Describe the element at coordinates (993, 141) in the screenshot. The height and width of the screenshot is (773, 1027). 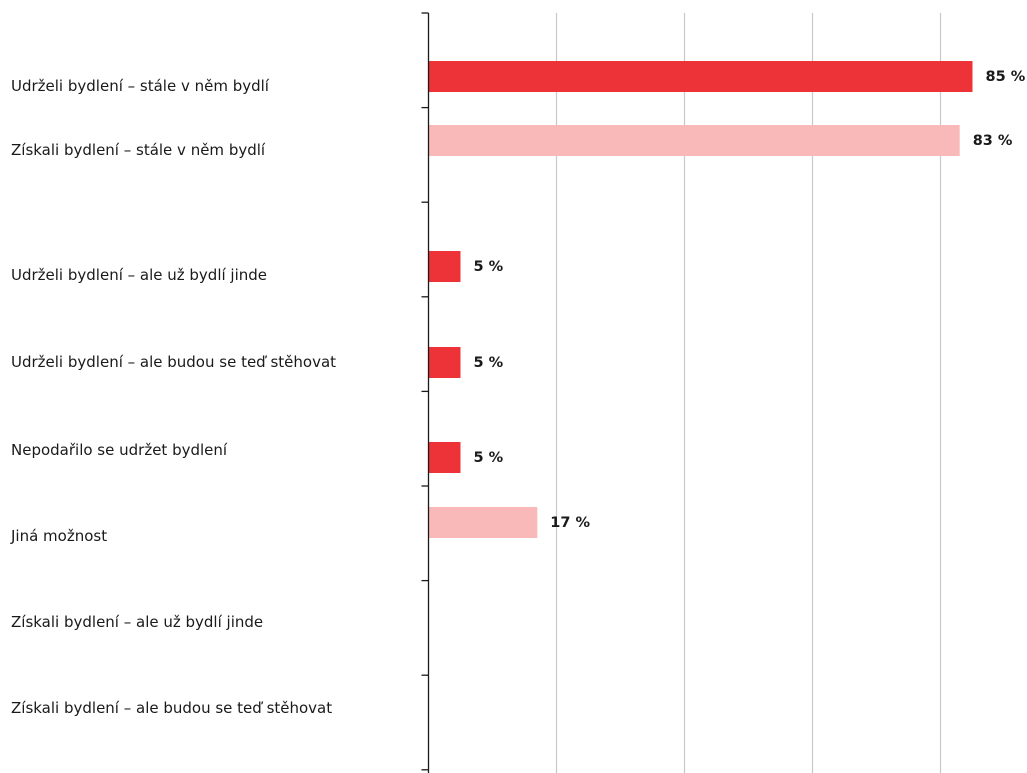
I see `value-label-1: 83 %` at that location.